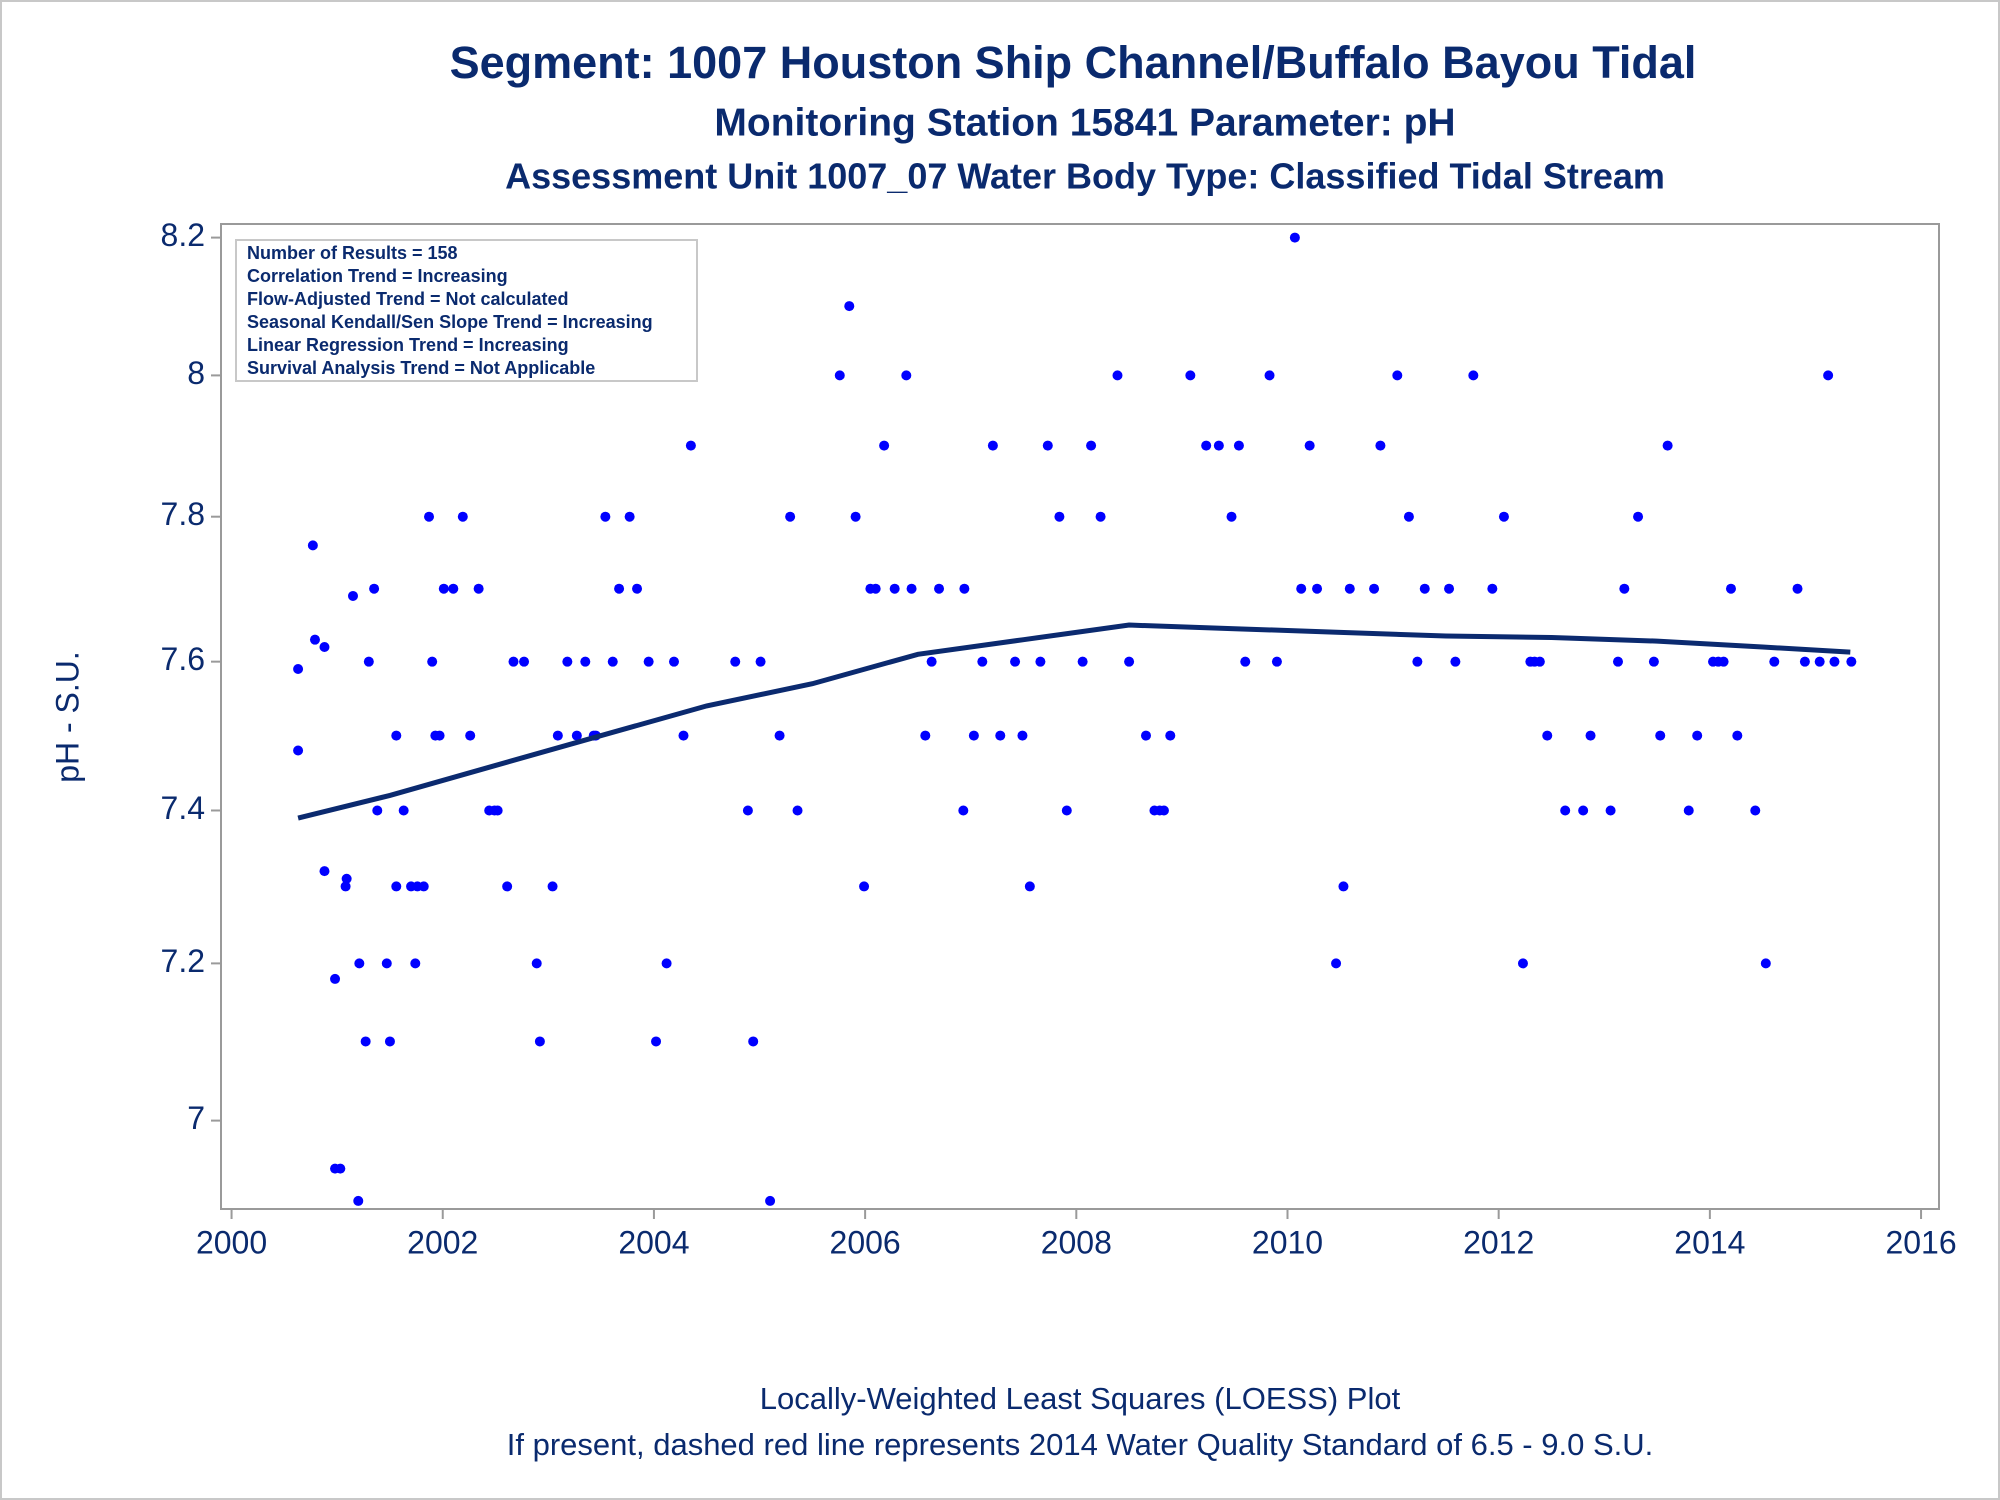 This screenshot has height=1500, width=2000. What do you see at coordinates (1709, 1242) in the screenshot?
I see `x-tick-label: 2014` at bounding box center [1709, 1242].